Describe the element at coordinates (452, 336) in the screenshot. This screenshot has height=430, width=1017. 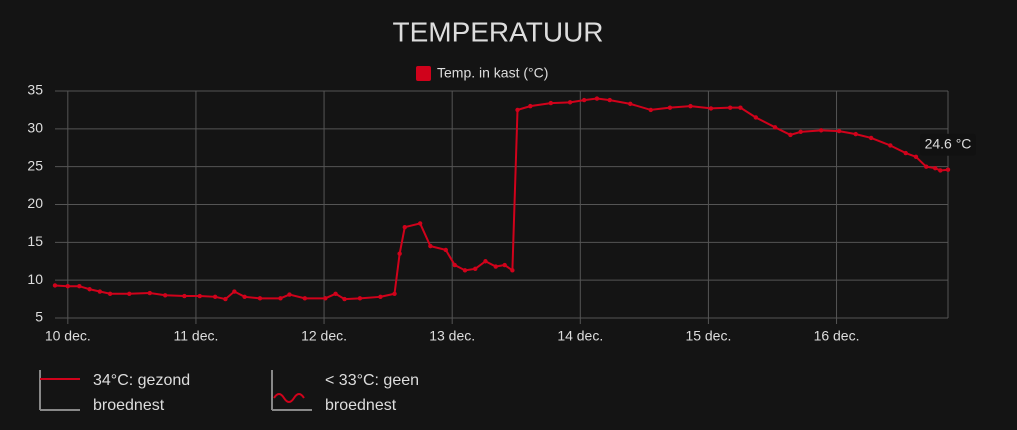
I see `x-tick-label: 13 dec.` at that location.